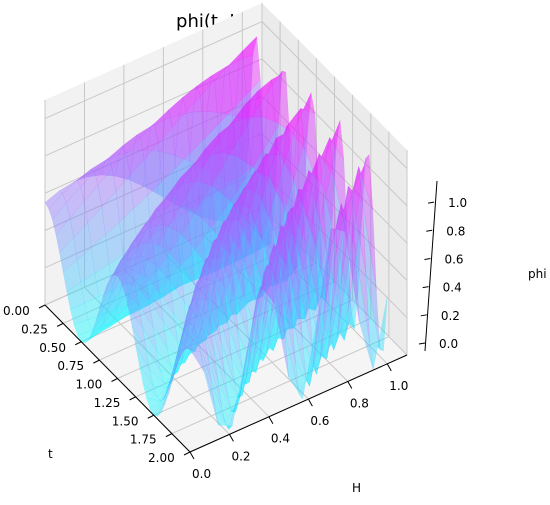 Image resolution: width=550 pixels, height=505 pixels. Describe the element at coordinates (107, 403) in the screenshot. I see `x-tick-label: 1.25` at that location.